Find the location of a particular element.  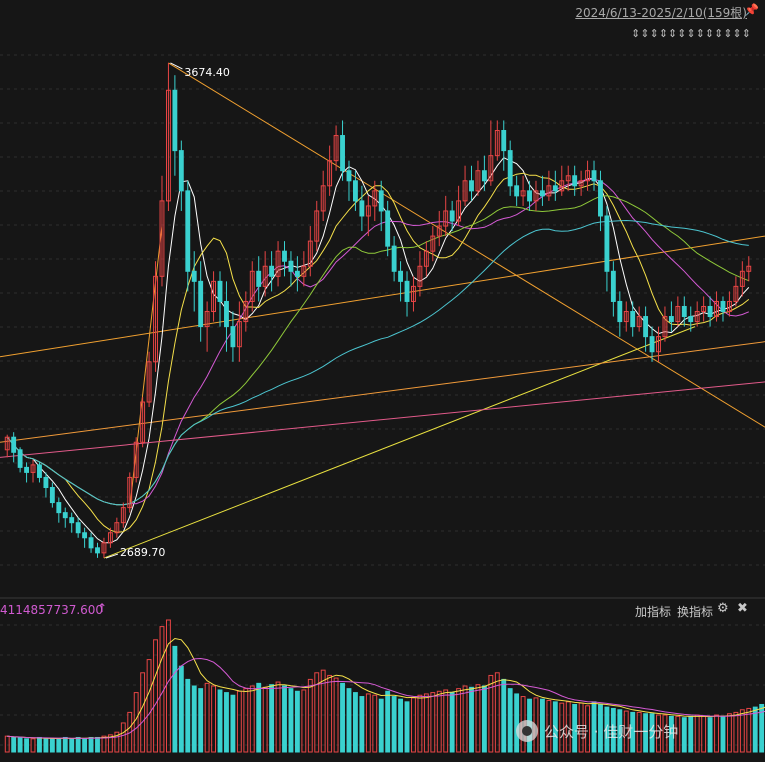

pin-icon: 📌 is located at coordinates (751, 10).